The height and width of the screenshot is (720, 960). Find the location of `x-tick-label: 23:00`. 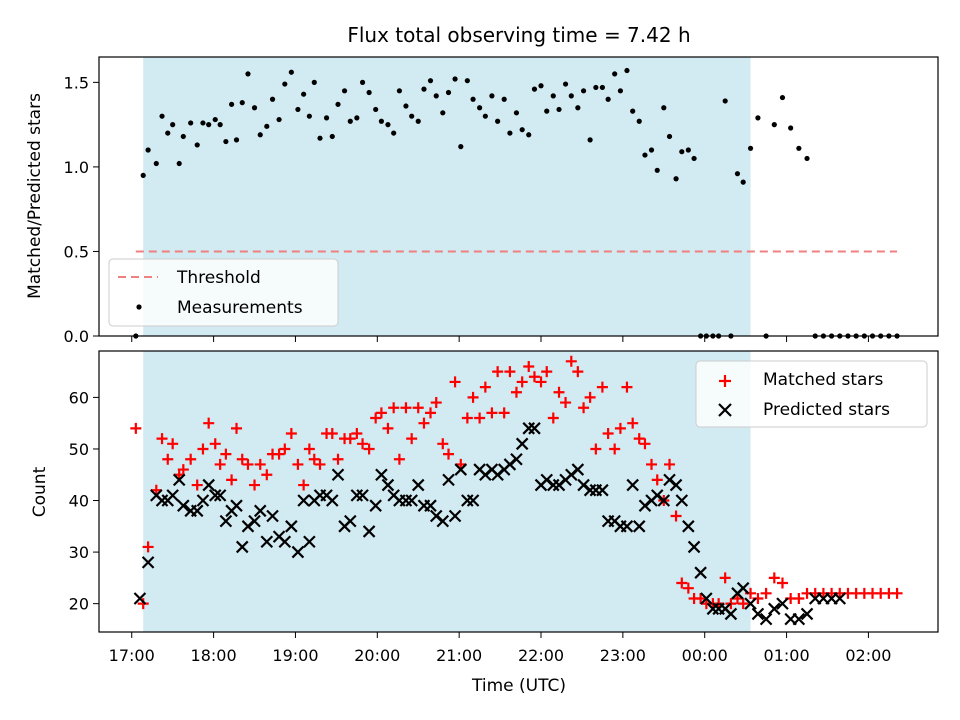

x-tick-label: 23:00 is located at coordinates (623, 655).